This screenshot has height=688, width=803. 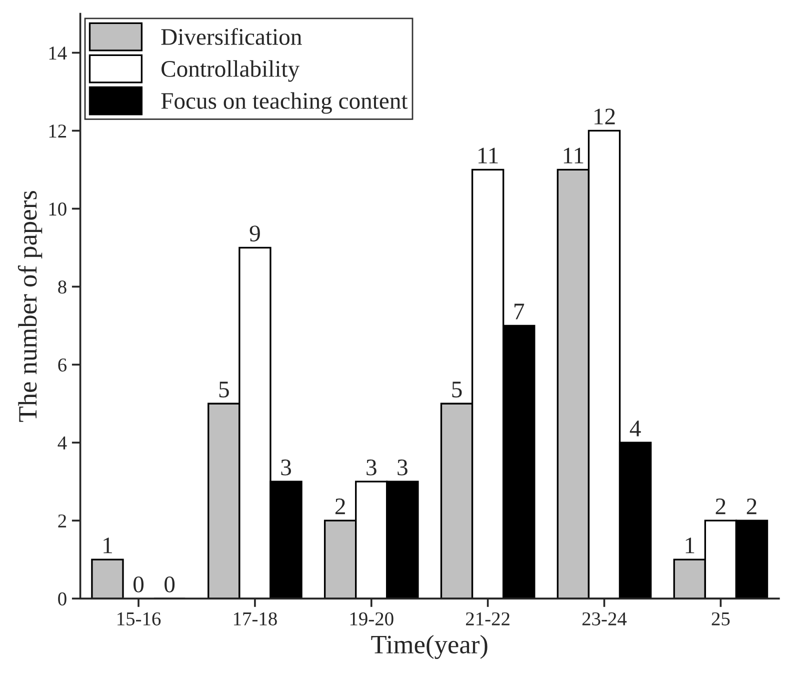 What do you see at coordinates (62, 365) in the screenshot?
I see `y-tick-label: 6` at bounding box center [62, 365].